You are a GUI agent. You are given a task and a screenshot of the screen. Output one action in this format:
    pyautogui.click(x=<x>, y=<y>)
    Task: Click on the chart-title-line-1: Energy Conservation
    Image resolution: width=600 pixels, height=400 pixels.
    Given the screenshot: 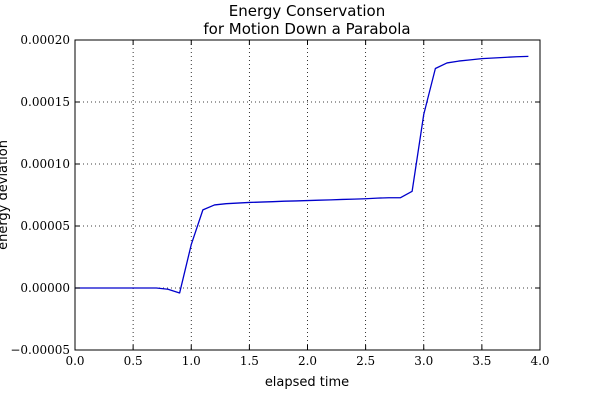 What is the action you would take?
    pyautogui.click(x=307, y=11)
    